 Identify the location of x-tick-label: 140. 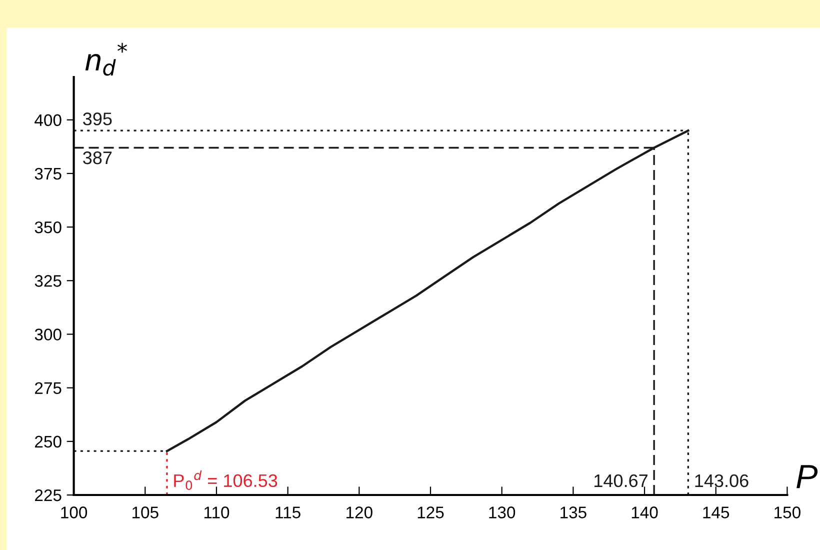
(645, 512).